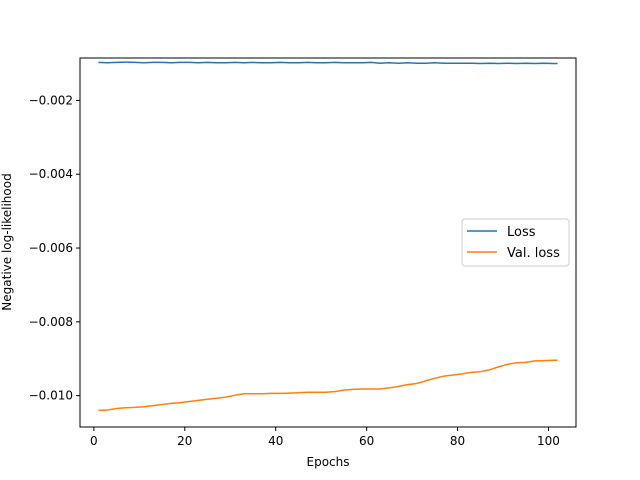  Describe the element at coordinates (515, 242) in the screenshot. I see `legend: Loss Val. loss` at that location.